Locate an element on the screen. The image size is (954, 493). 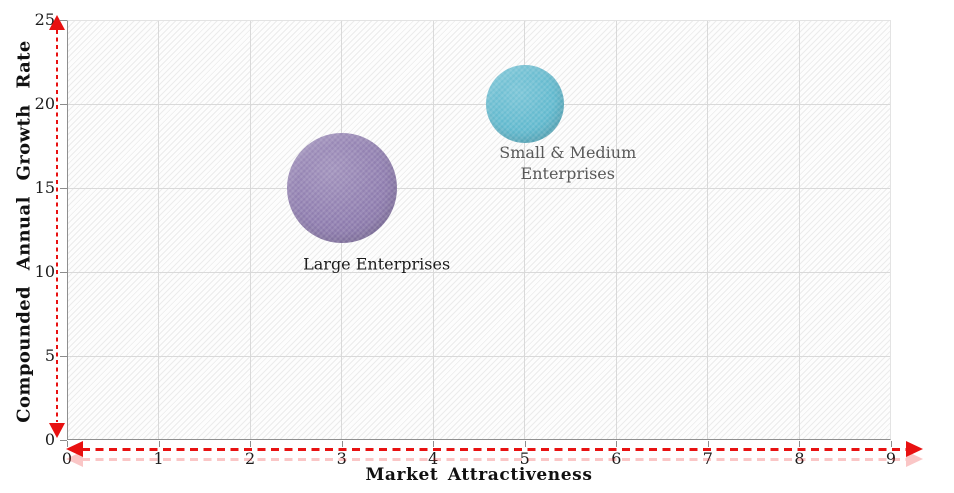
x-axis-arrow-line is located at coordinates (494, 449).